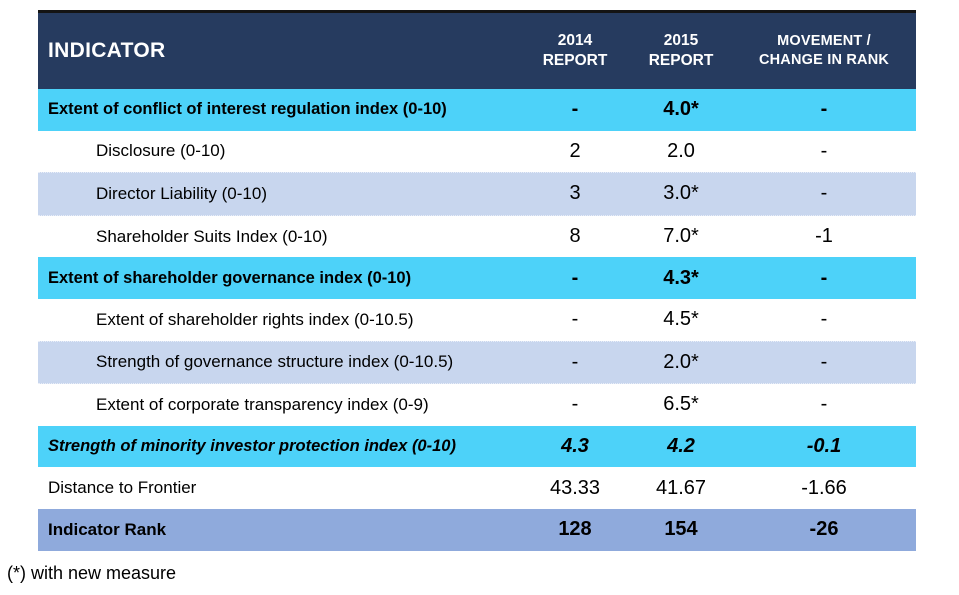  Describe the element at coordinates (575, 60) in the screenshot. I see `header-2014-line2: REPORT` at that location.